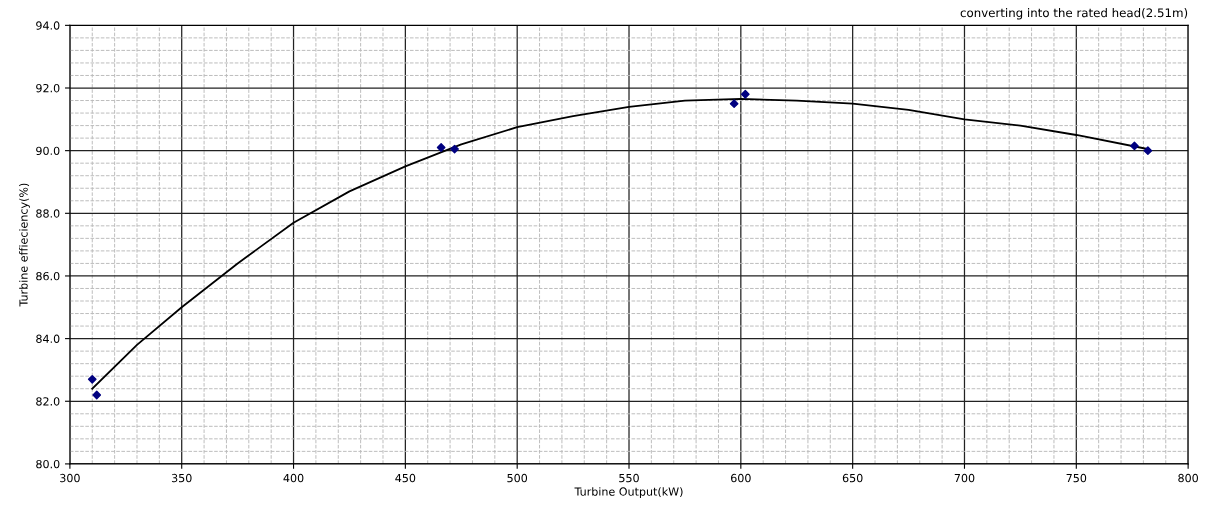  I want to click on y-tick-label: 82.0, so click(48, 401).